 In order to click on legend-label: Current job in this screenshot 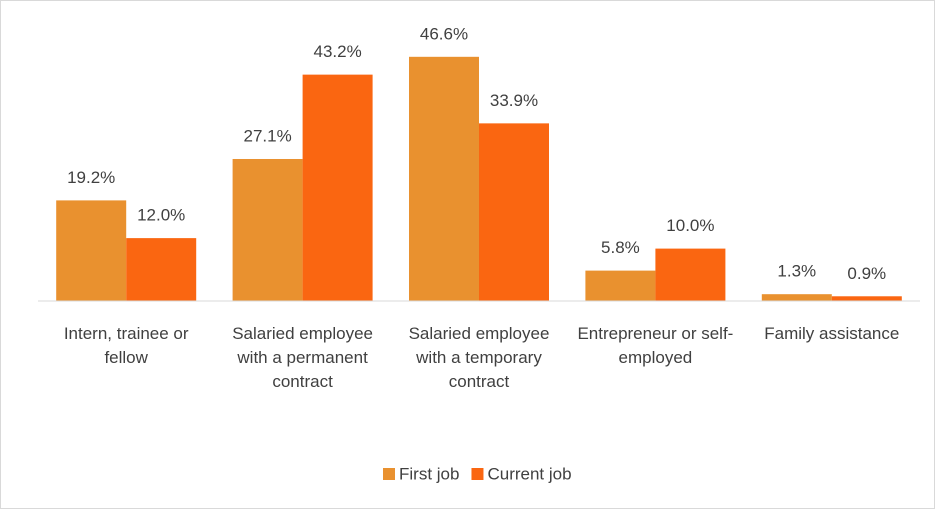, I will do `click(529, 473)`.